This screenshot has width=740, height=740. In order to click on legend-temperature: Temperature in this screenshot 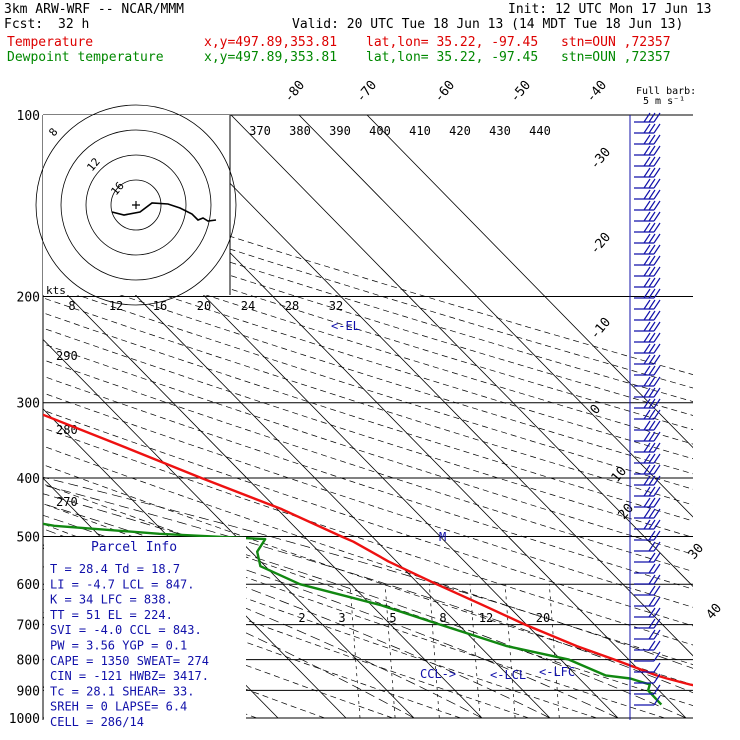, I will do `click(50, 42)`.